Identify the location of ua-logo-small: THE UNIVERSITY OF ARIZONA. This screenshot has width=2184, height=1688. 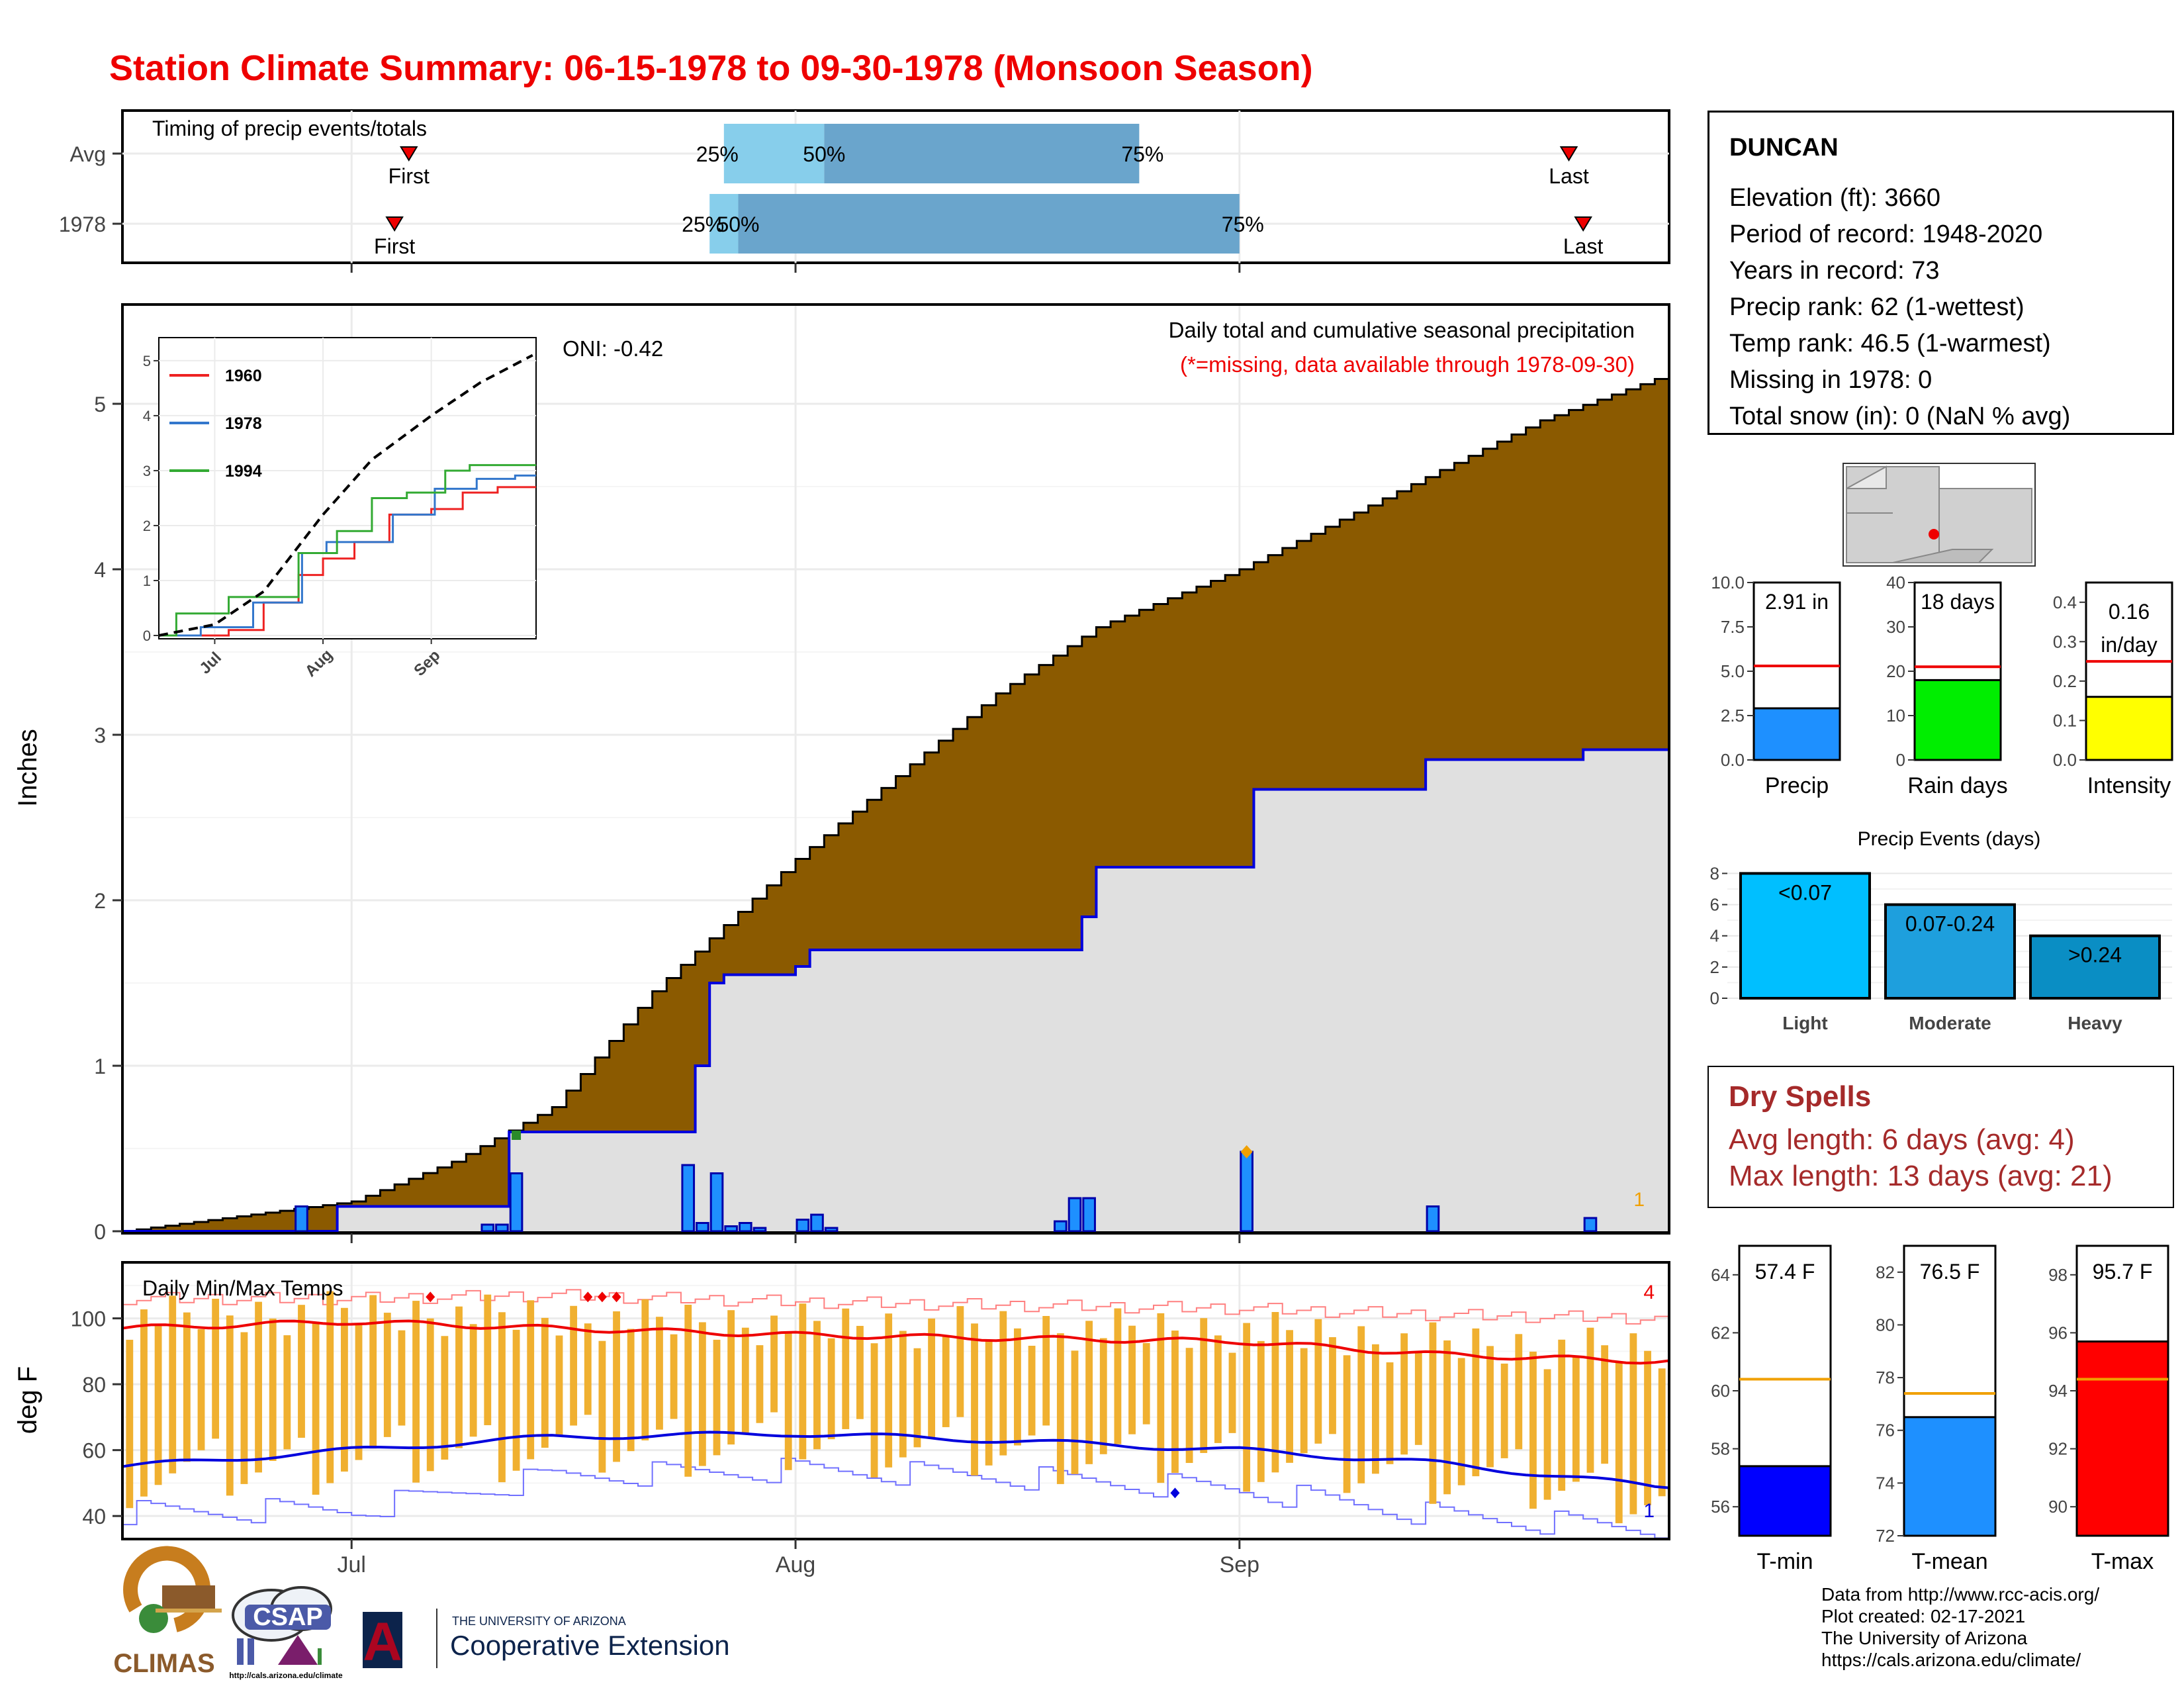
(539, 1621).